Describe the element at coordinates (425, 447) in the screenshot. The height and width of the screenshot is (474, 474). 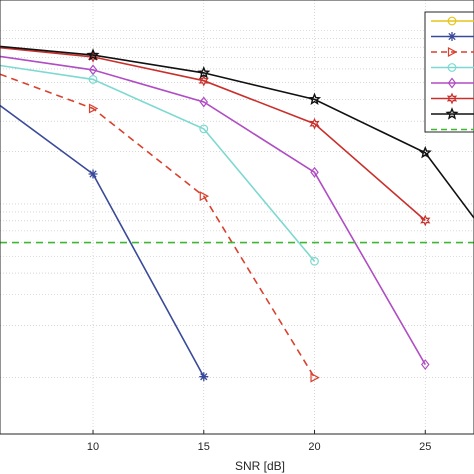
I see `x-tick-label: 25` at that location.